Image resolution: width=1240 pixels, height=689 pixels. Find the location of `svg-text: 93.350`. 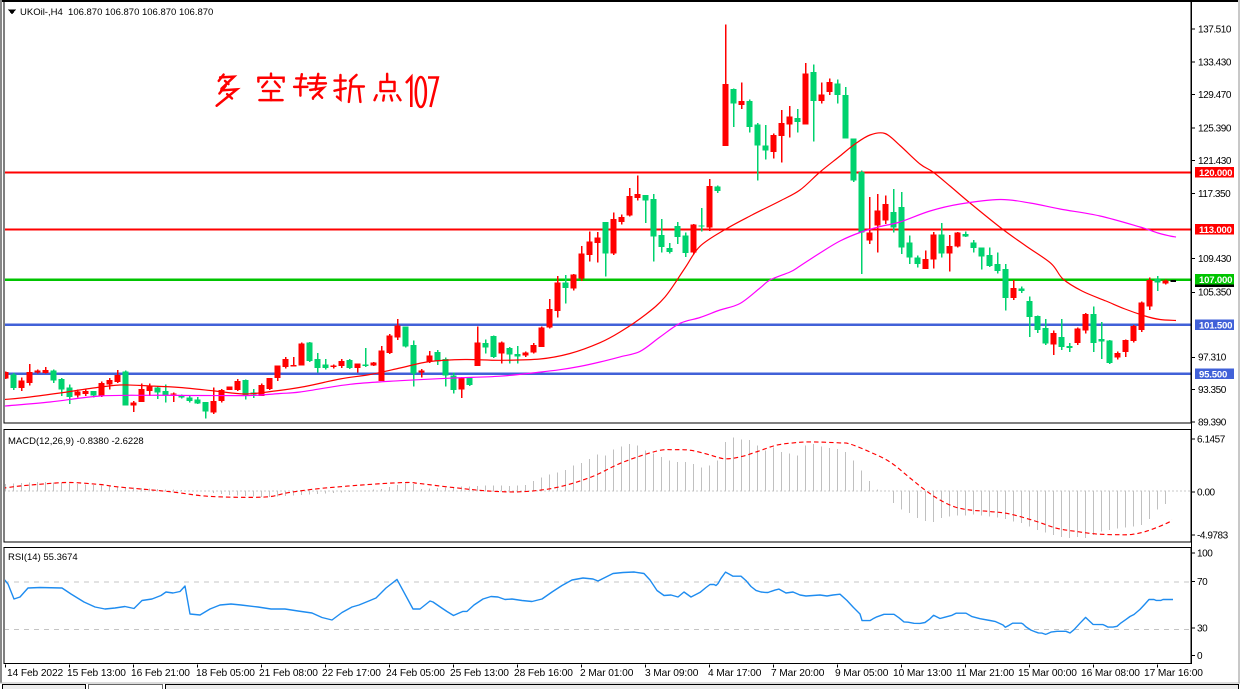

svg-text: 93.350 is located at coordinates (1212, 390).